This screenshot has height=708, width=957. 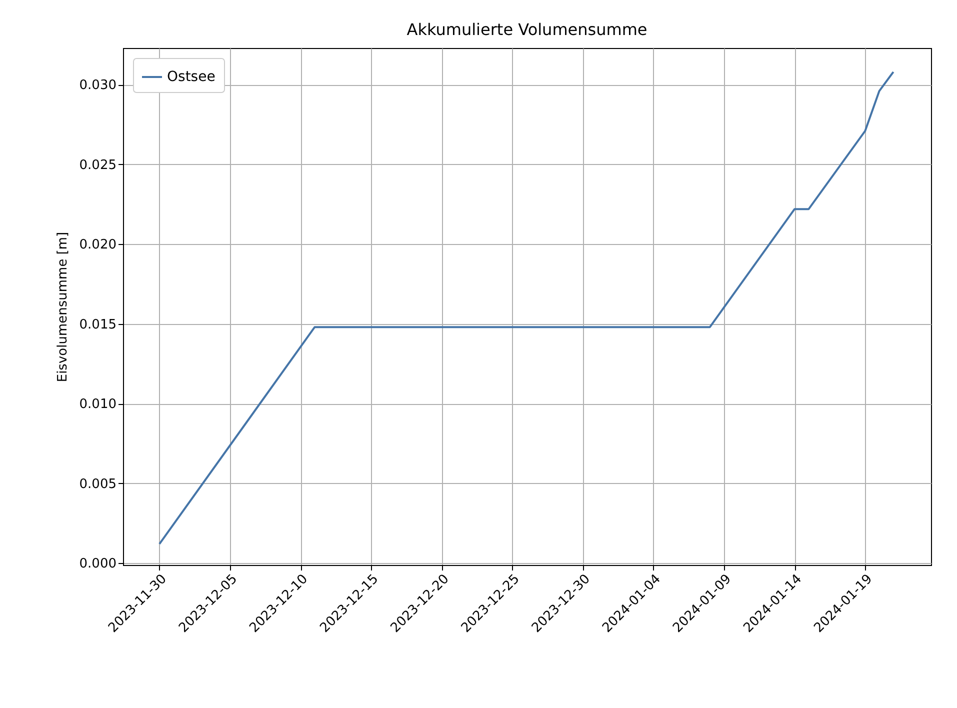 I want to click on y-tick-label: 0.010, so click(x=97, y=404).